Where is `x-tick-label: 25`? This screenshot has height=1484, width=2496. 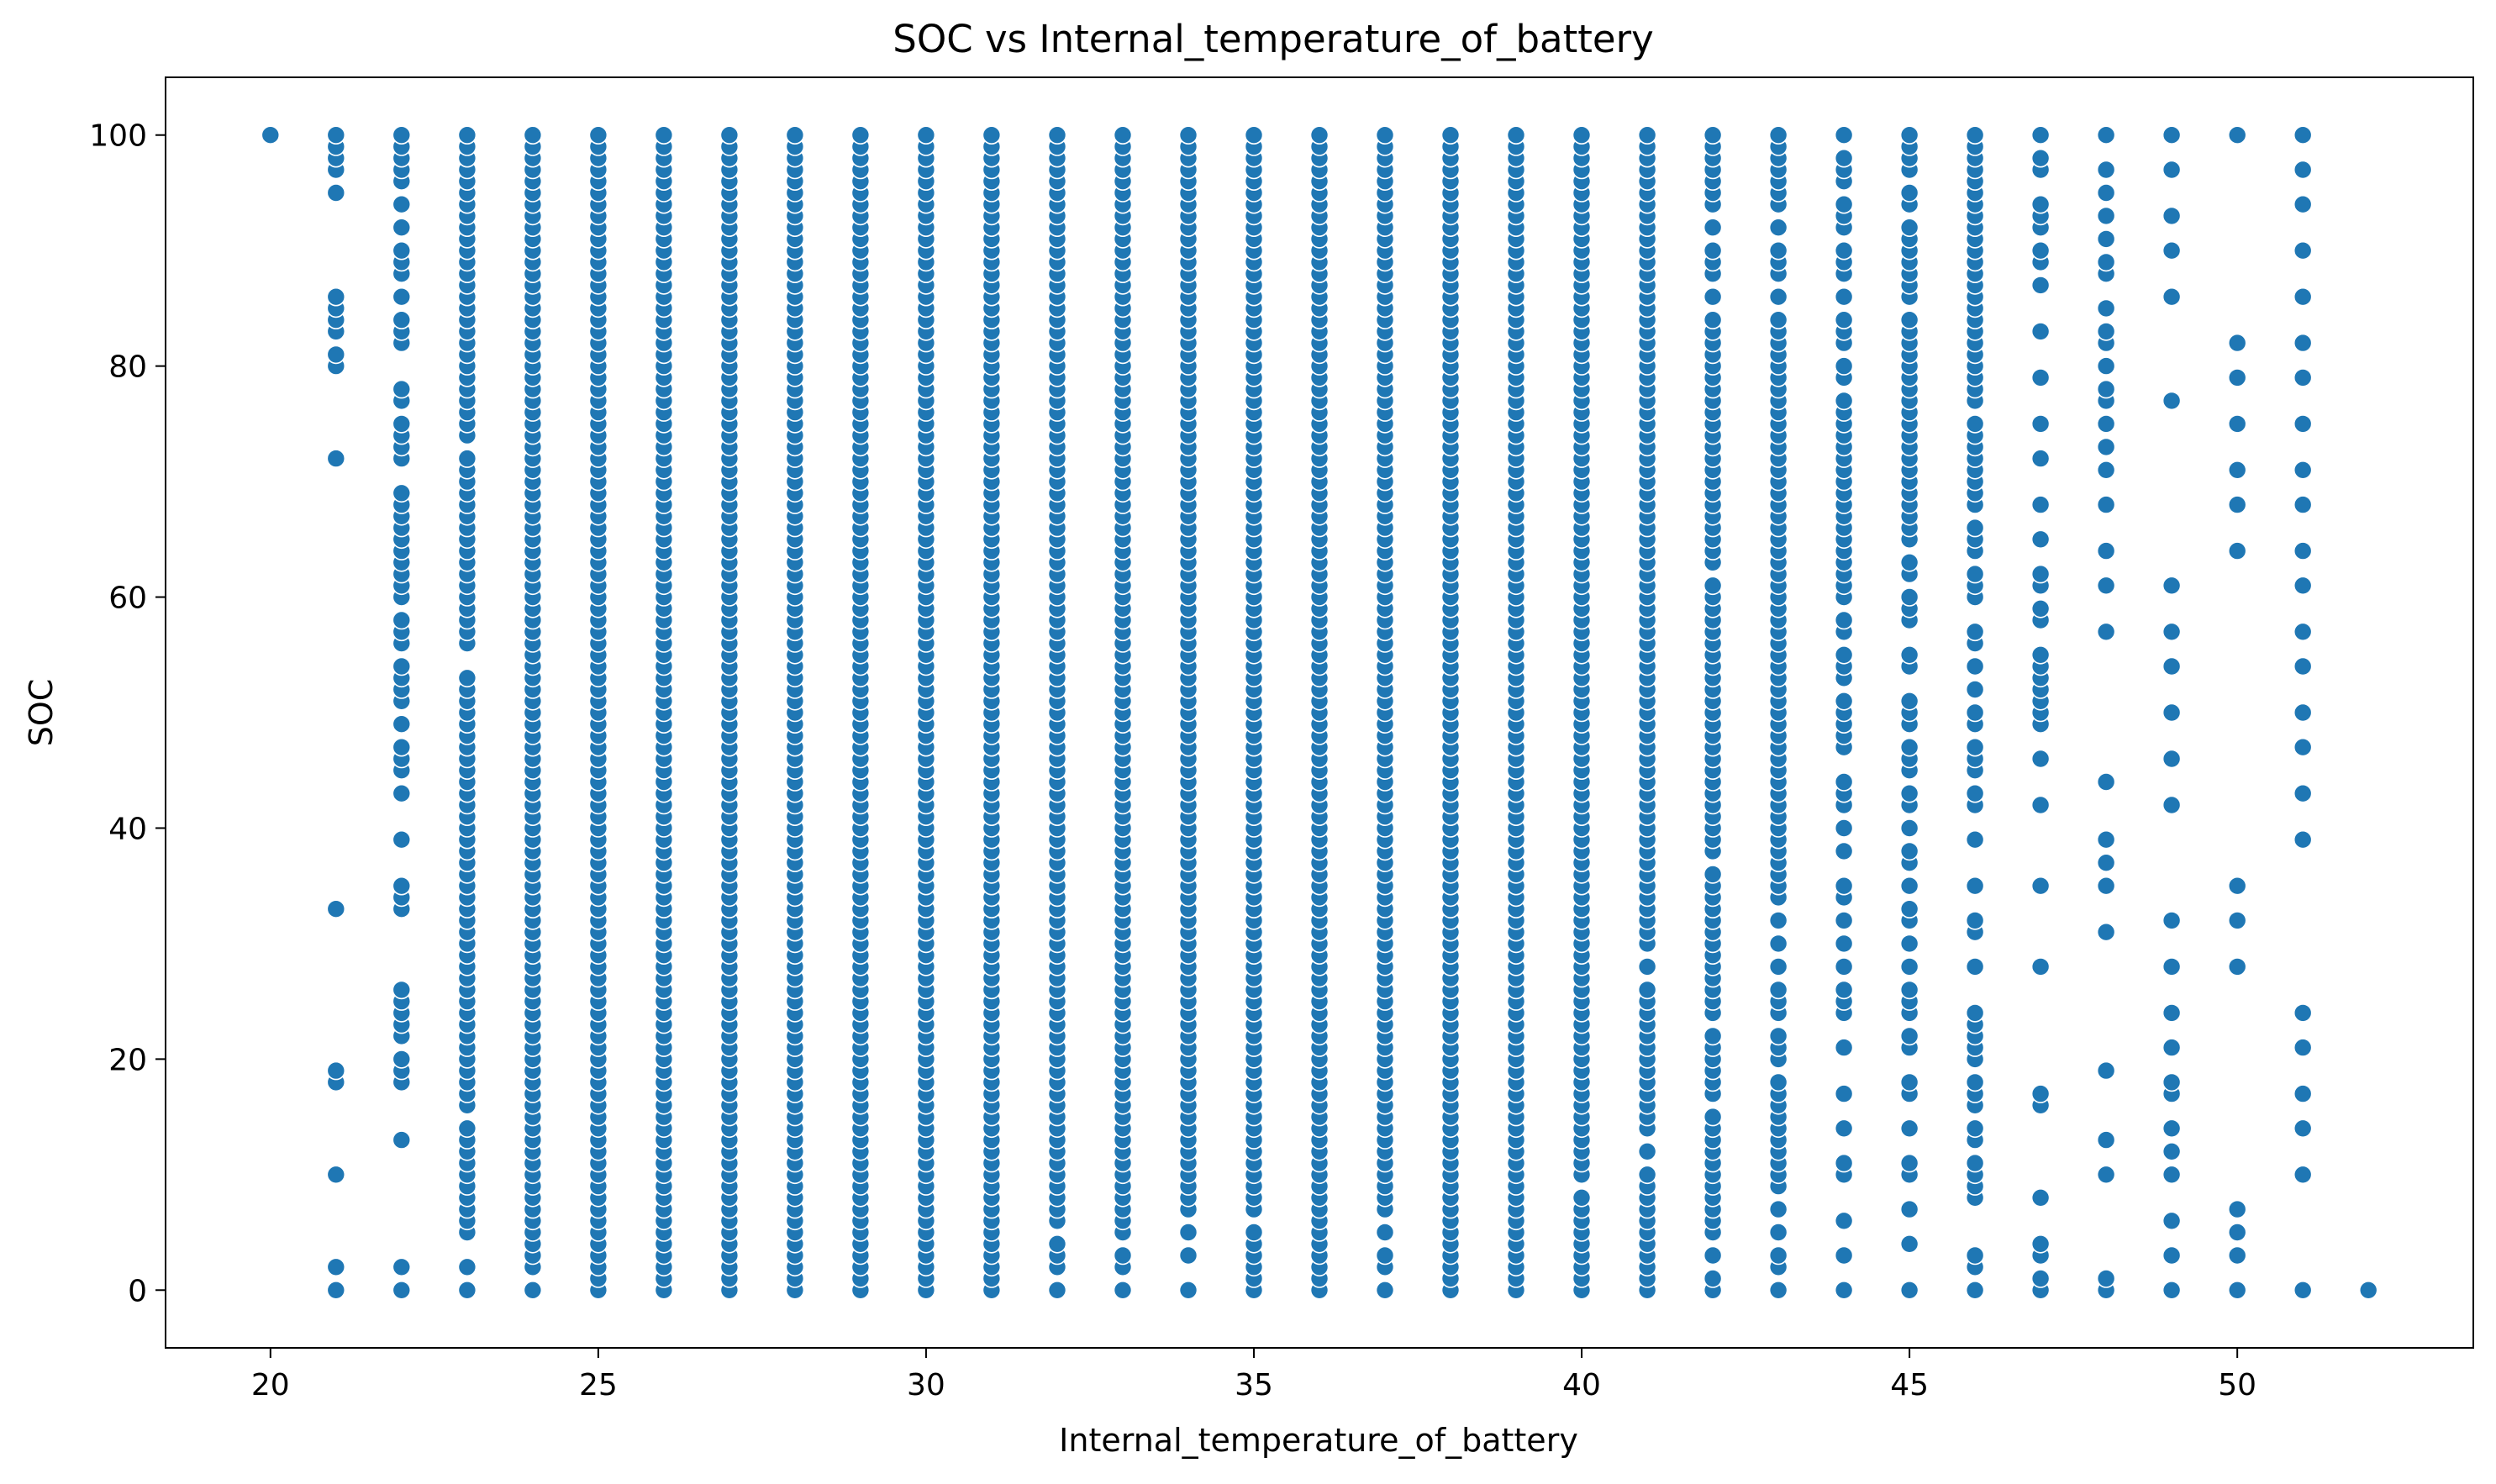
x-tick-label: 25 is located at coordinates (599, 1385).